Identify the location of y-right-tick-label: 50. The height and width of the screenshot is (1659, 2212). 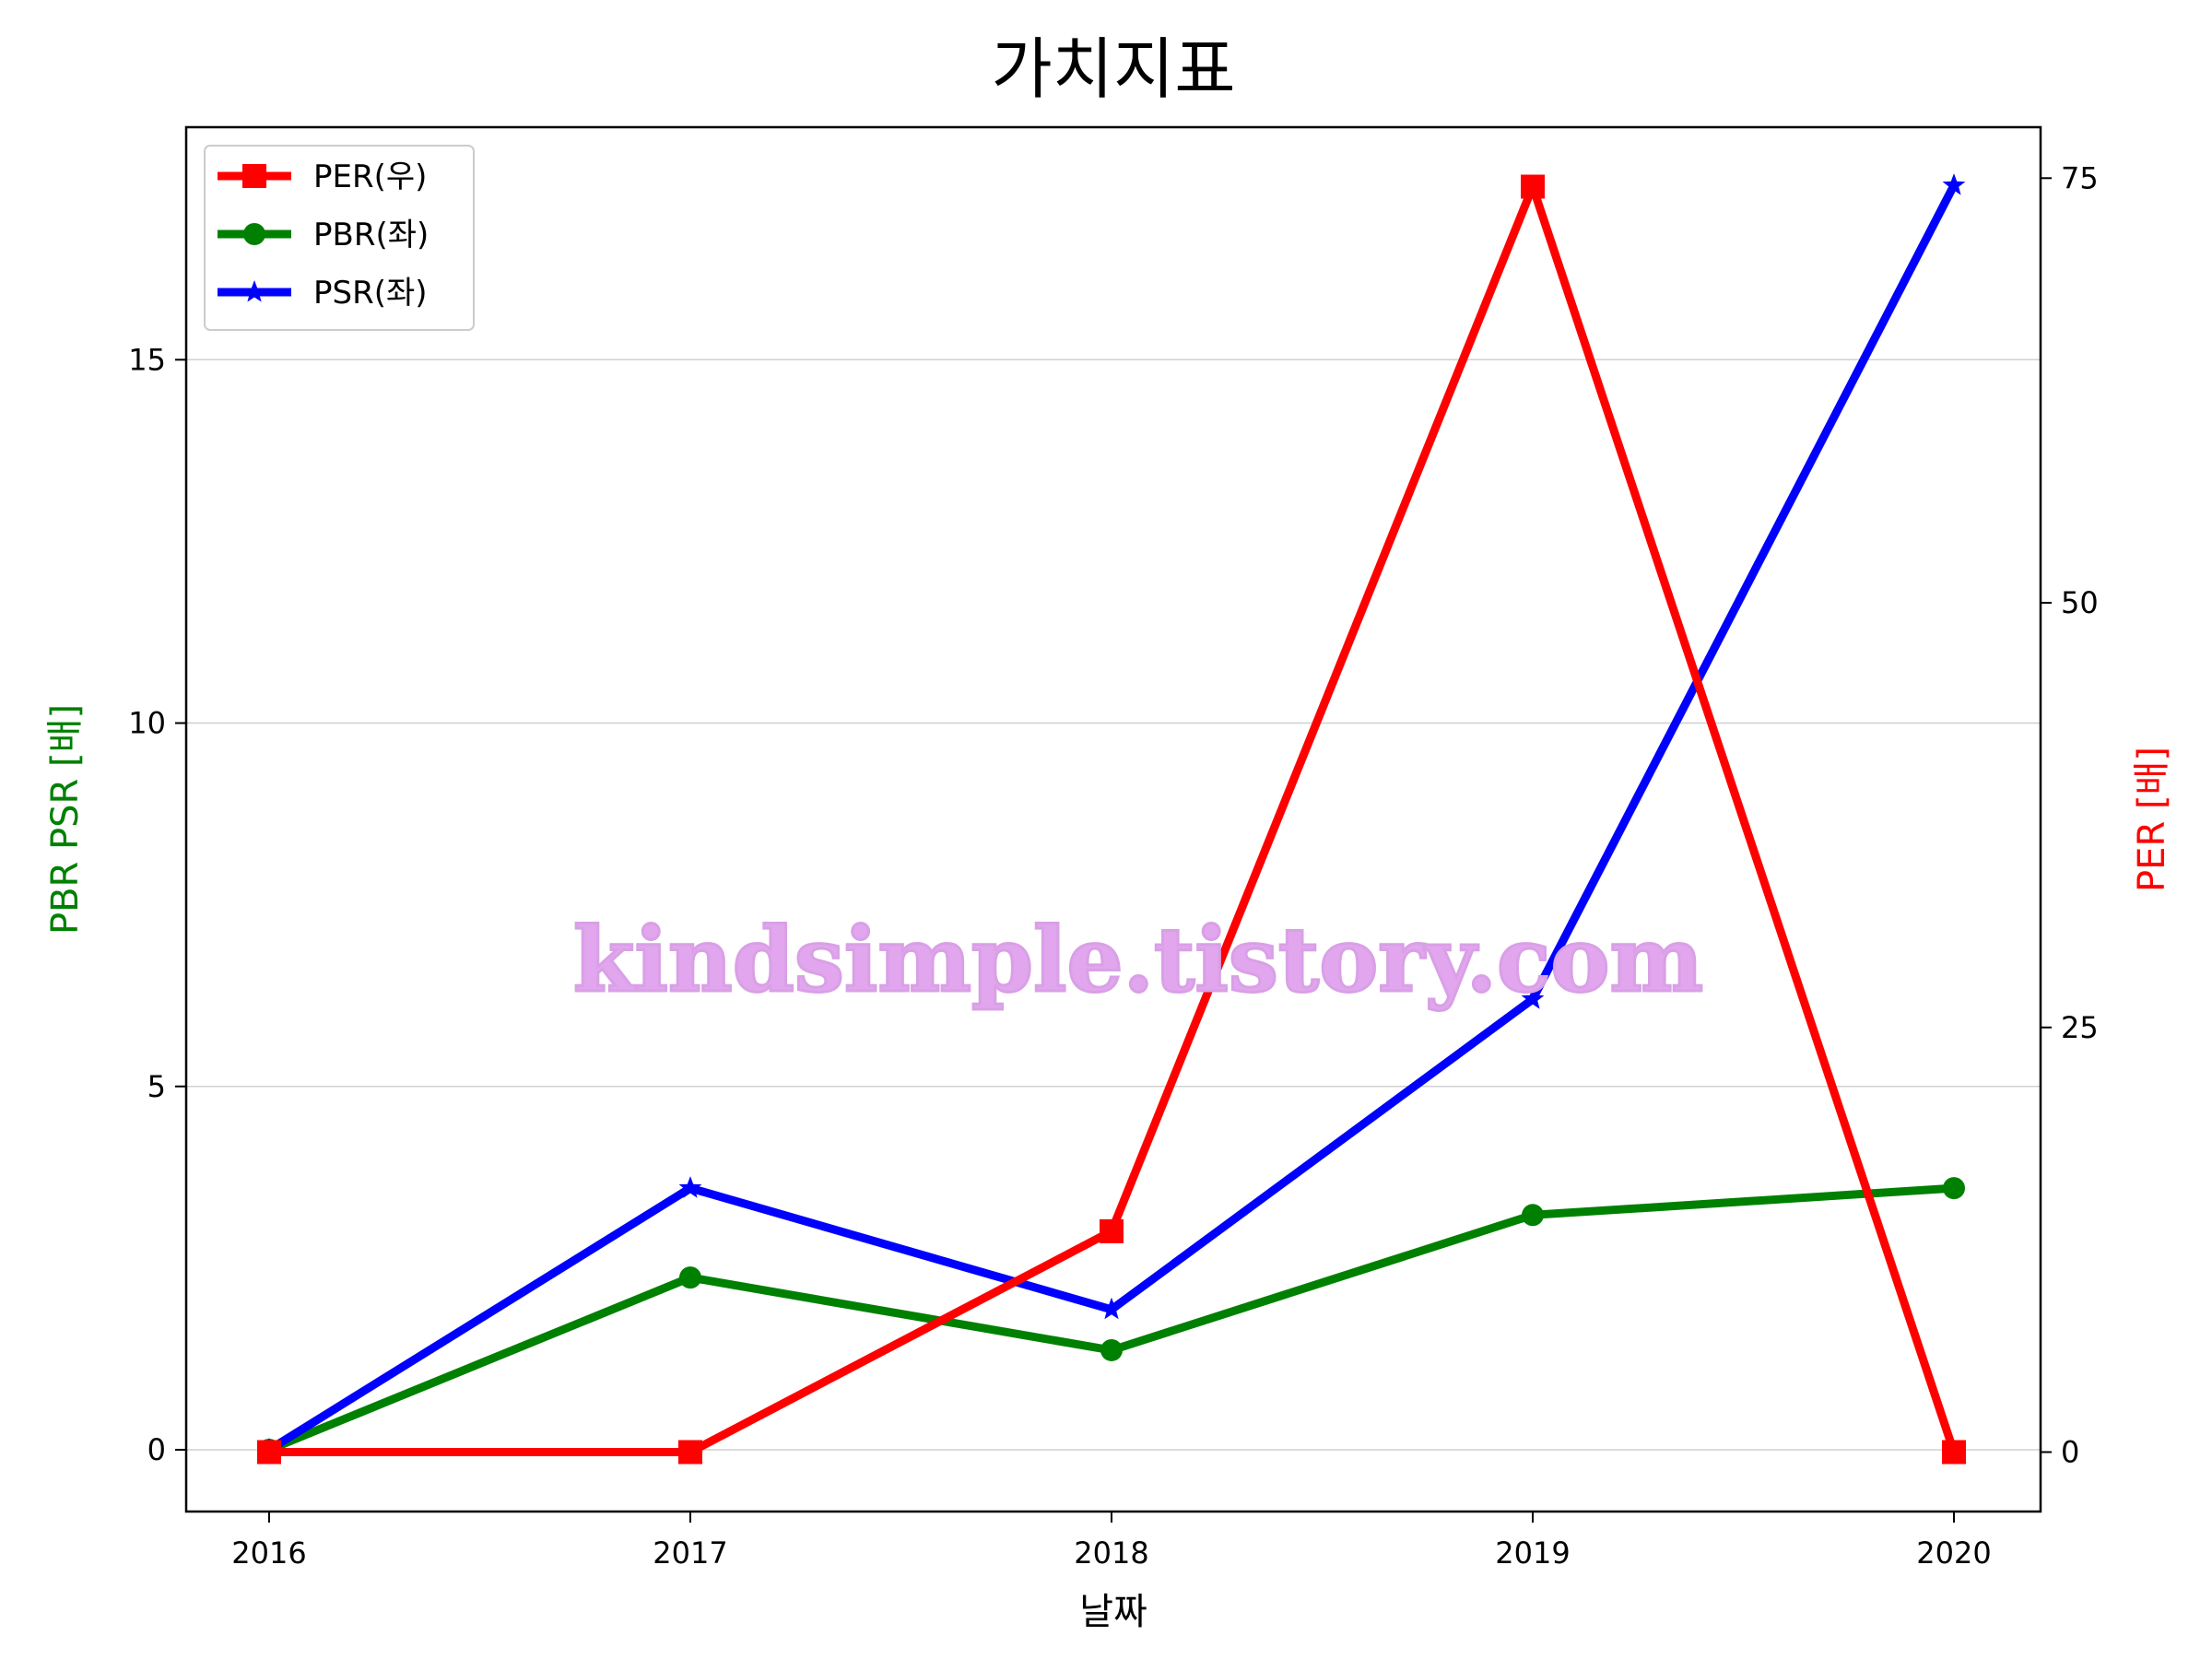
(2080, 602).